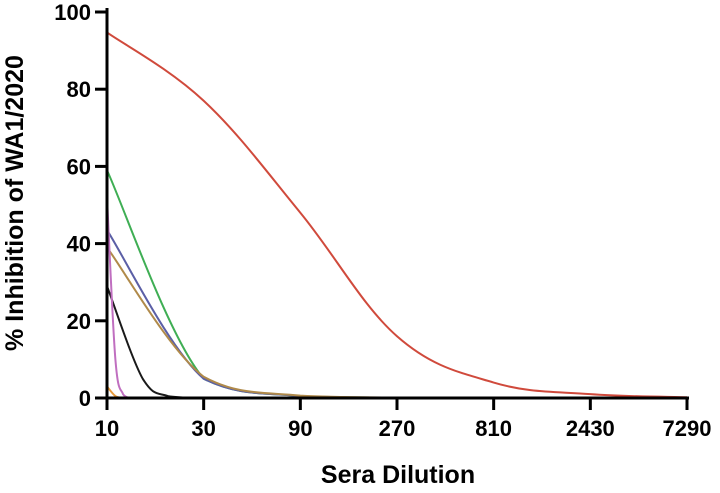  Describe the element at coordinates (493, 428) in the screenshot. I see `x-tick-label: 810` at that location.